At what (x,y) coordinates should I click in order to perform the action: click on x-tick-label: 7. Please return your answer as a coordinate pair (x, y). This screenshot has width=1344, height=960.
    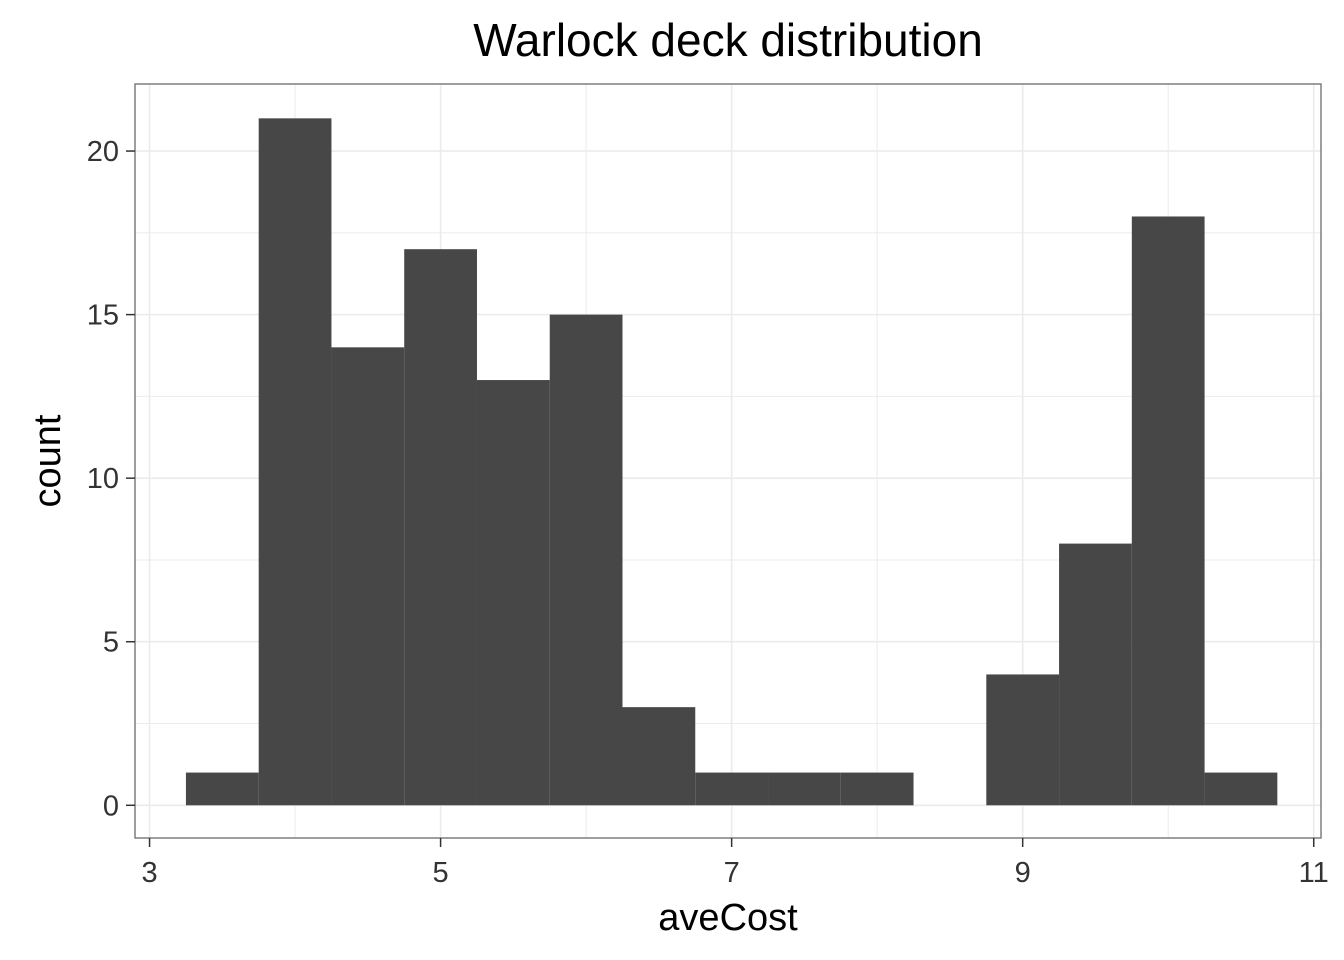
    Looking at the image, I should click on (732, 873).